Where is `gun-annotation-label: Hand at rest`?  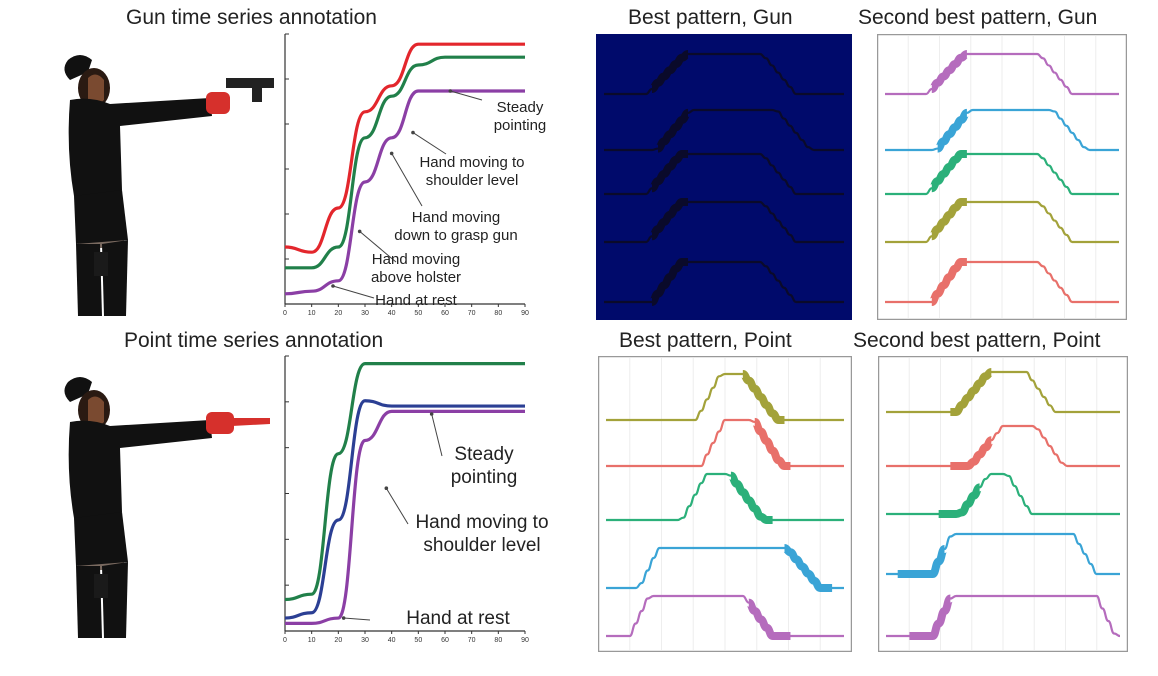
gun-annotation-label: Hand at rest is located at coordinates (416, 300).